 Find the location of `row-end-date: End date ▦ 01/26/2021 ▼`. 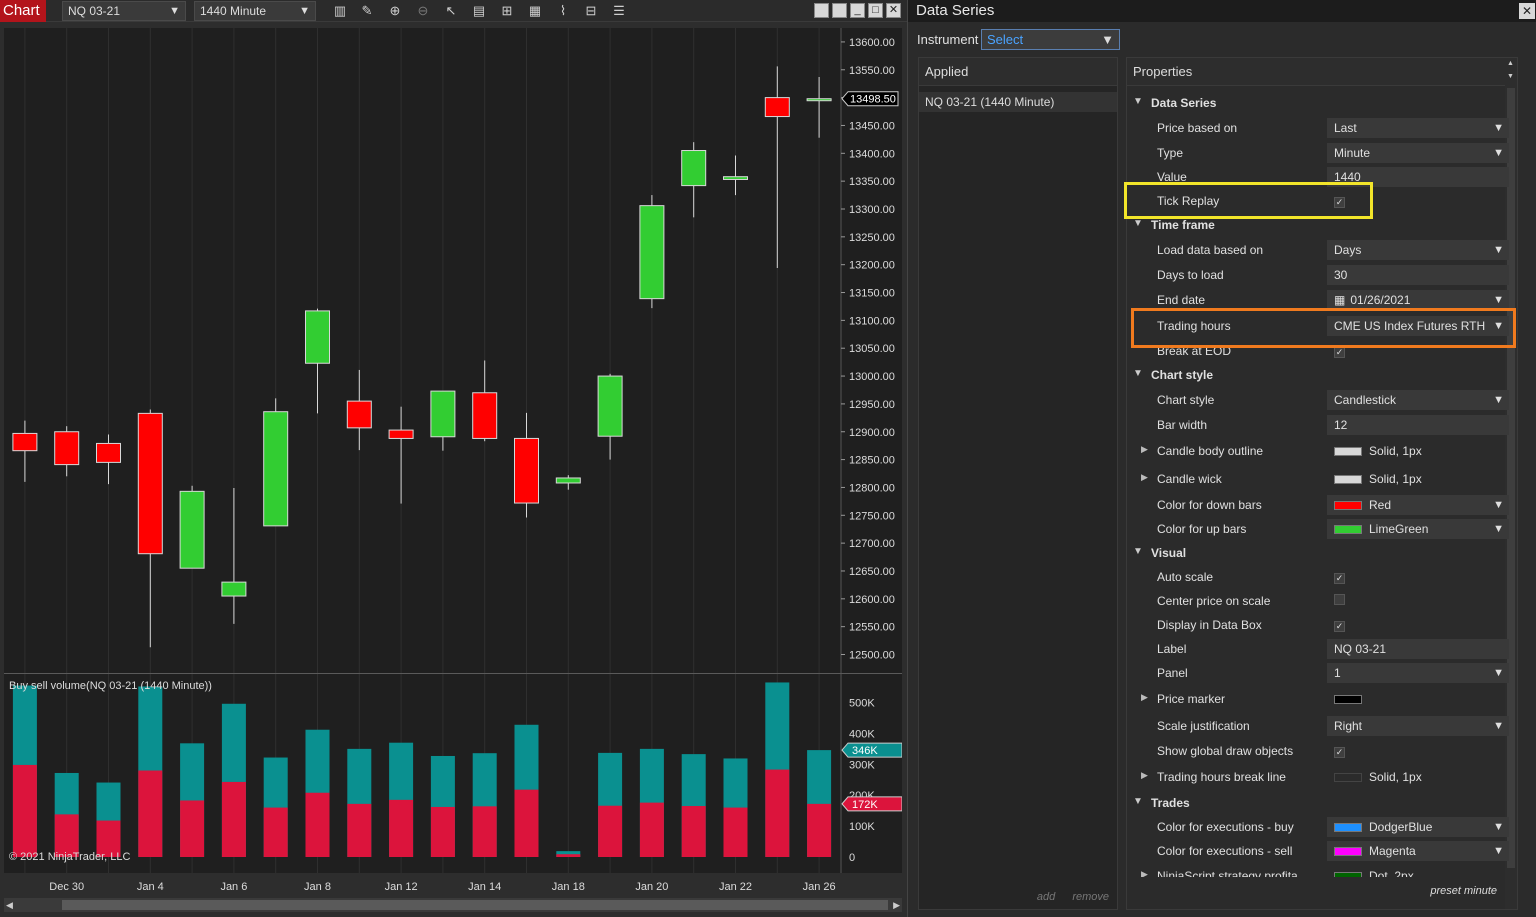

row-end-date: End date ▦ 01/26/2021 ▼ is located at coordinates (1318, 300).